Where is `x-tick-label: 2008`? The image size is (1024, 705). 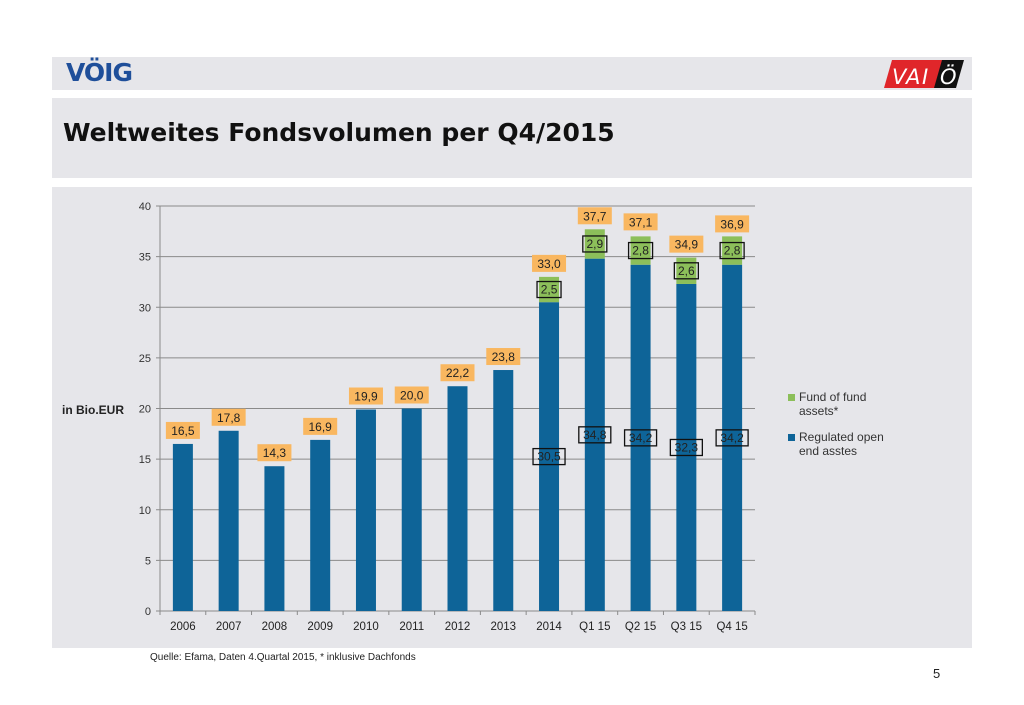
x-tick-label: 2008 is located at coordinates (275, 627).